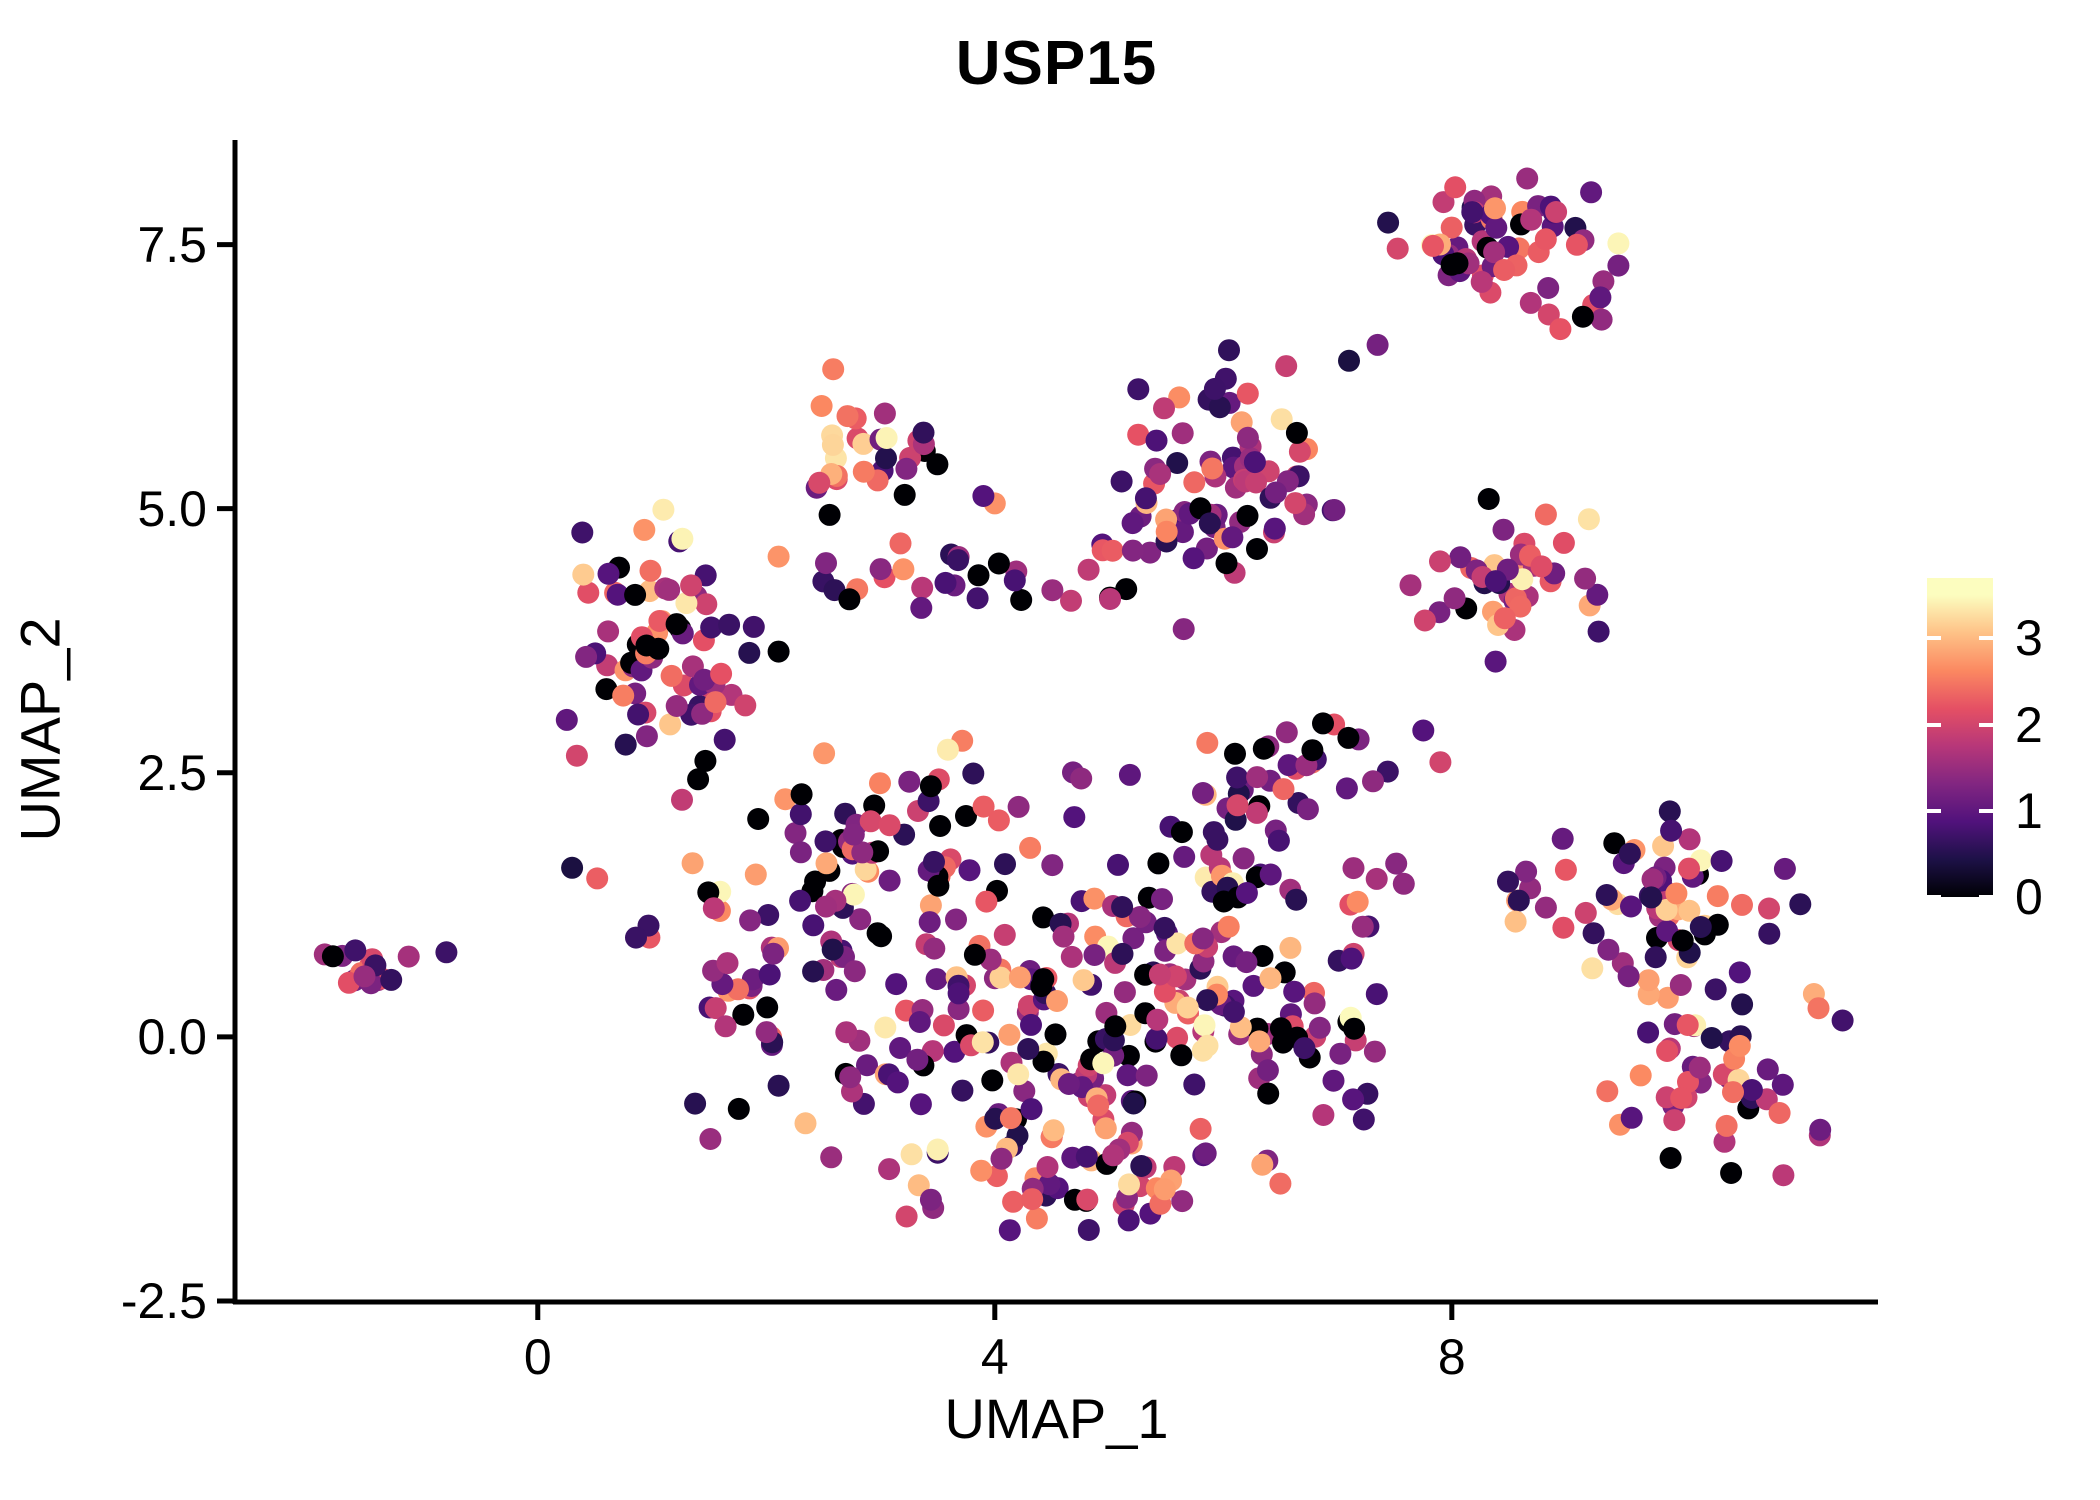 Image resolution: width=2100 pixels, height=1500 pixels. Describe the element at coordinates (2029, 810) in the screenshot. I see `colorbar-tick-label: 1` at that location.